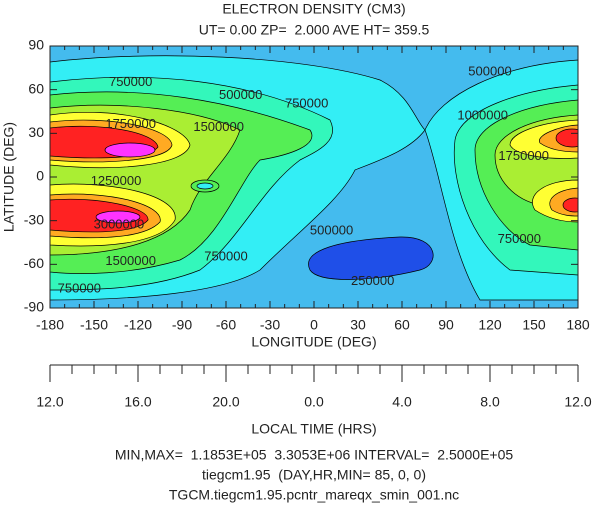 The width and height of the screenshot is (599, 510). Describe the element at coordinates (36, 132) in the screenshot. I see `y-tick-label: 30` at that location.